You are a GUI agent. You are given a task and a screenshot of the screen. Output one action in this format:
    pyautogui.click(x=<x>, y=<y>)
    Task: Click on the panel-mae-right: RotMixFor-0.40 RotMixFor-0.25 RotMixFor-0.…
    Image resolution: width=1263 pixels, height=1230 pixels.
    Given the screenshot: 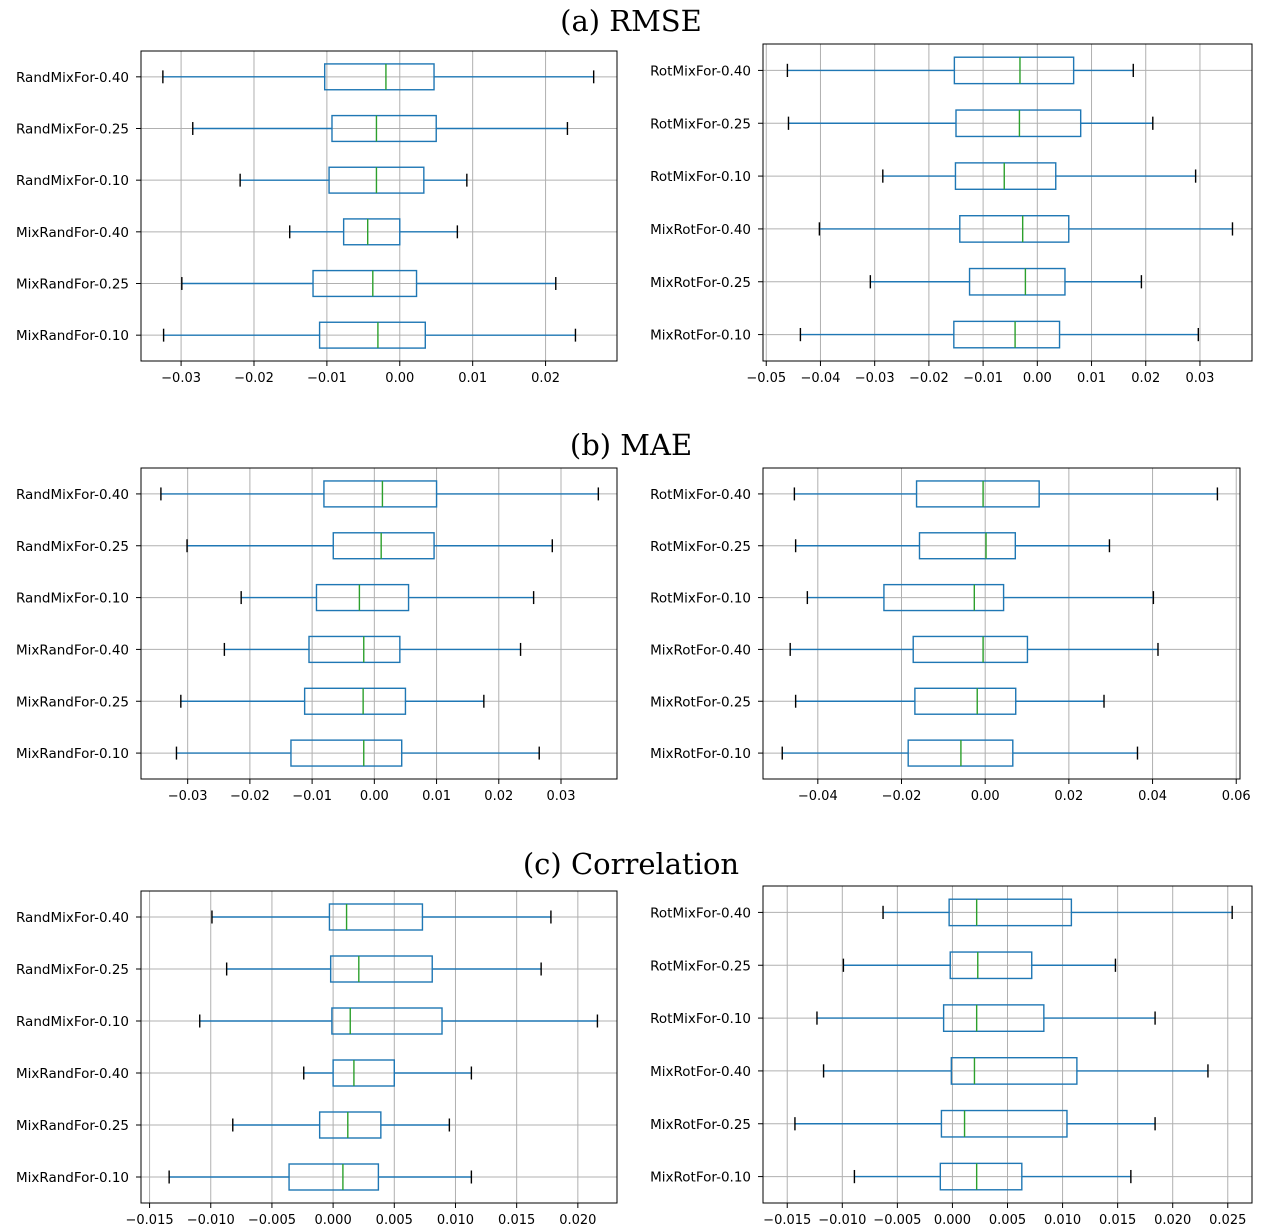 What is the action you would take?
    pyautogui.click(x=950, y=635)
    